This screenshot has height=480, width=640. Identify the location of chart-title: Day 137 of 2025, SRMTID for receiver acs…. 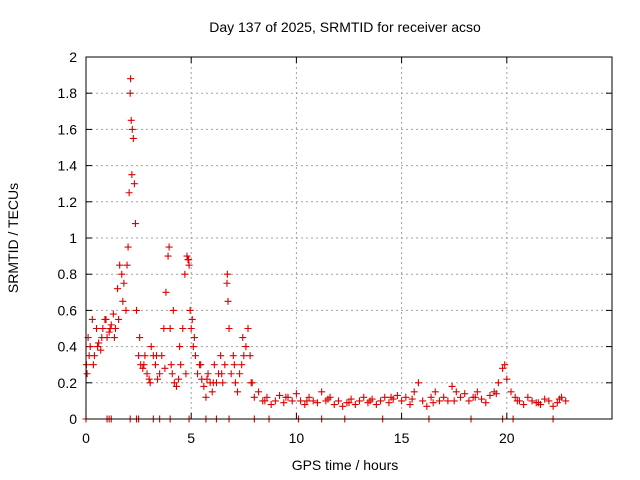
(345, 27).